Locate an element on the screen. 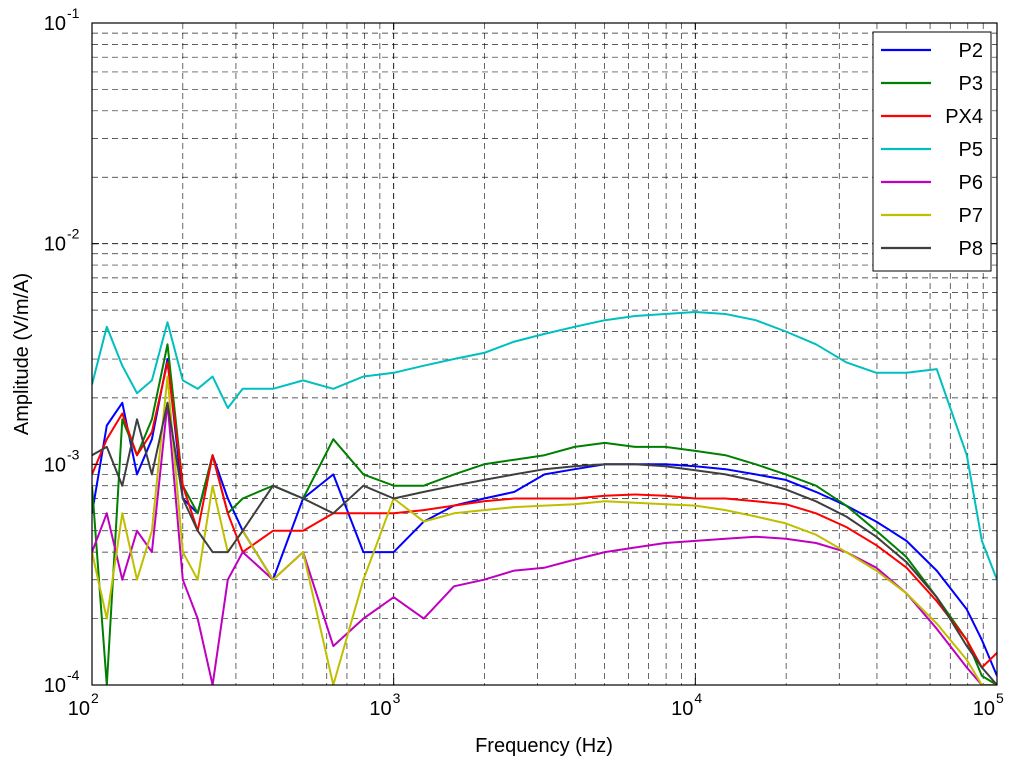 Image resolution: width=1019 pixels, height=763 pixels. legend: P2 P3 PX4 P5 P6 P7 P8 is located at coordinates (932, 151).